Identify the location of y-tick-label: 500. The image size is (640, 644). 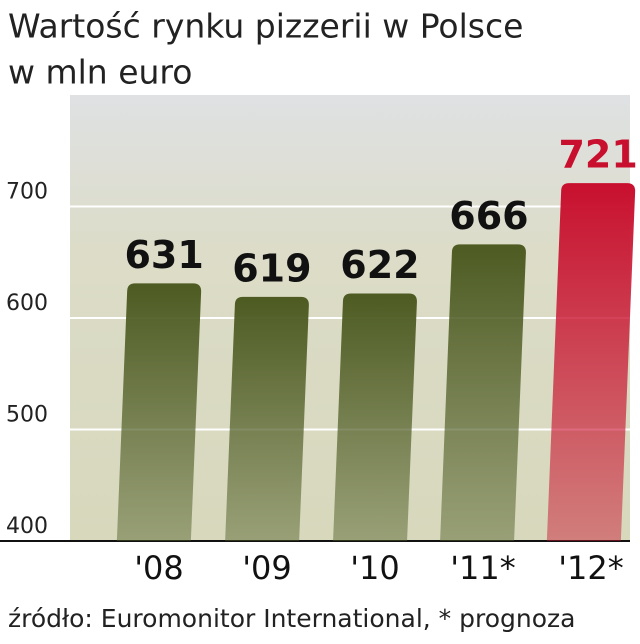
(27, 415).